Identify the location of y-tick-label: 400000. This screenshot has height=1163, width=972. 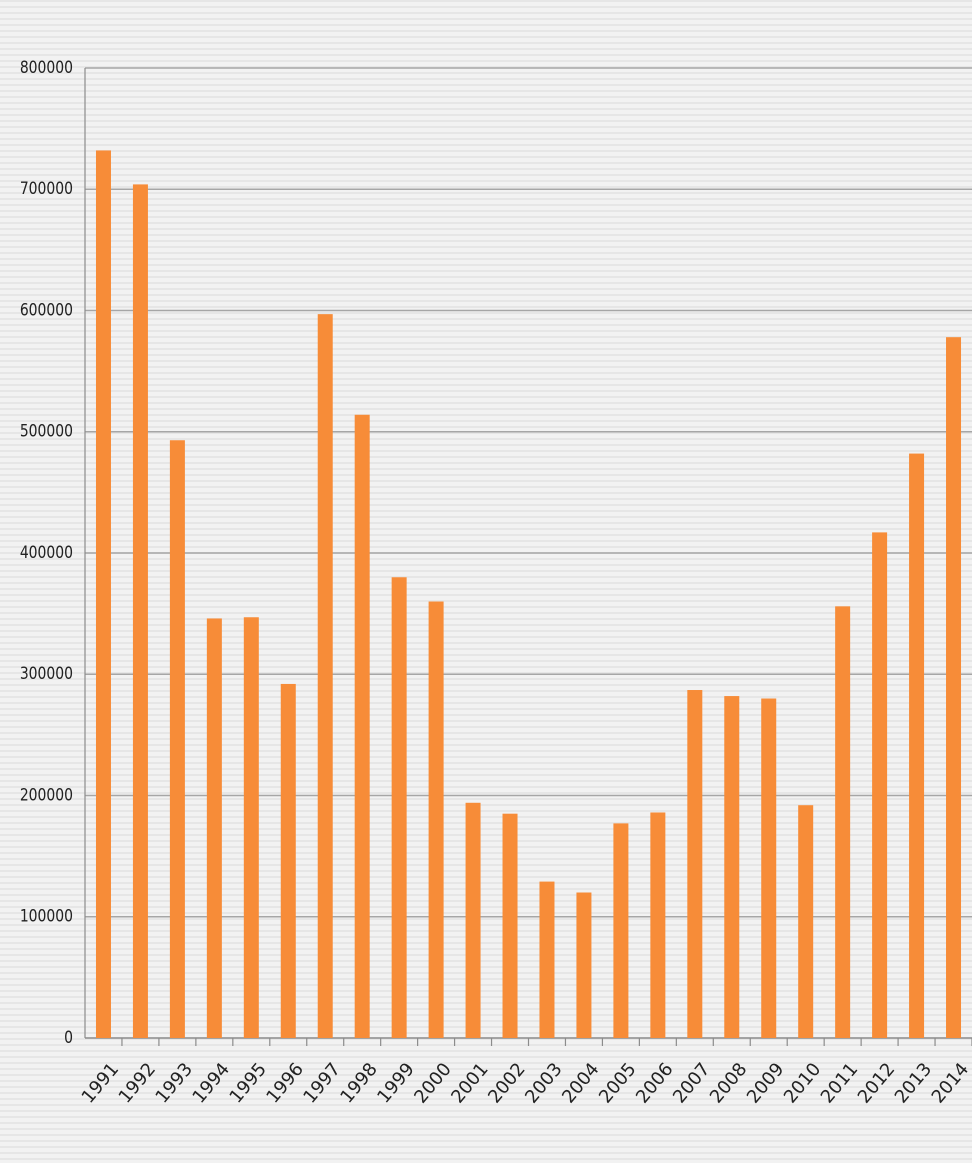
(46, 553).